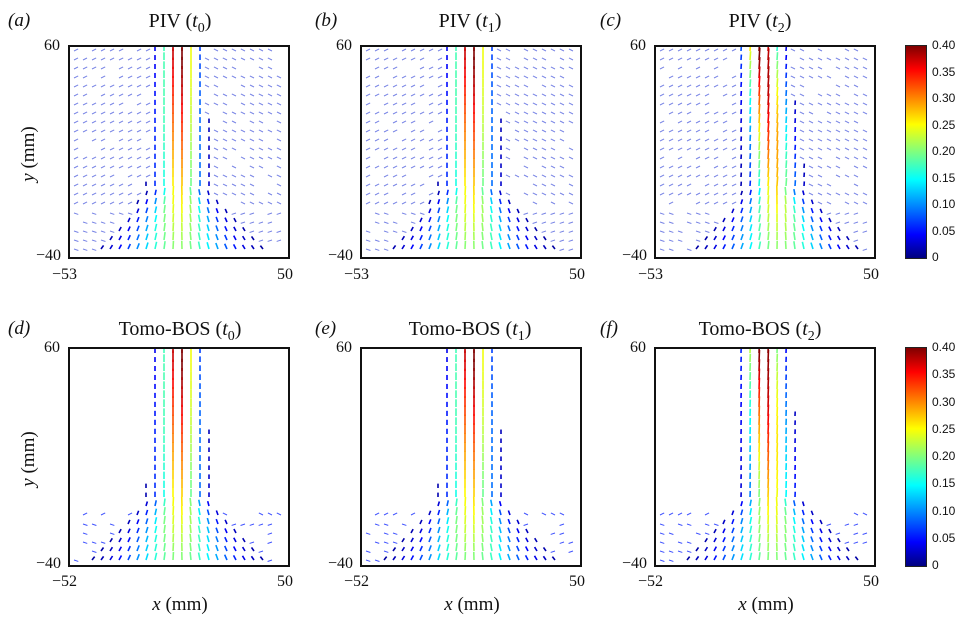 The image size is (961, 621). I want to click on y-axis-unit-row1: (mm), so click(28, 147).